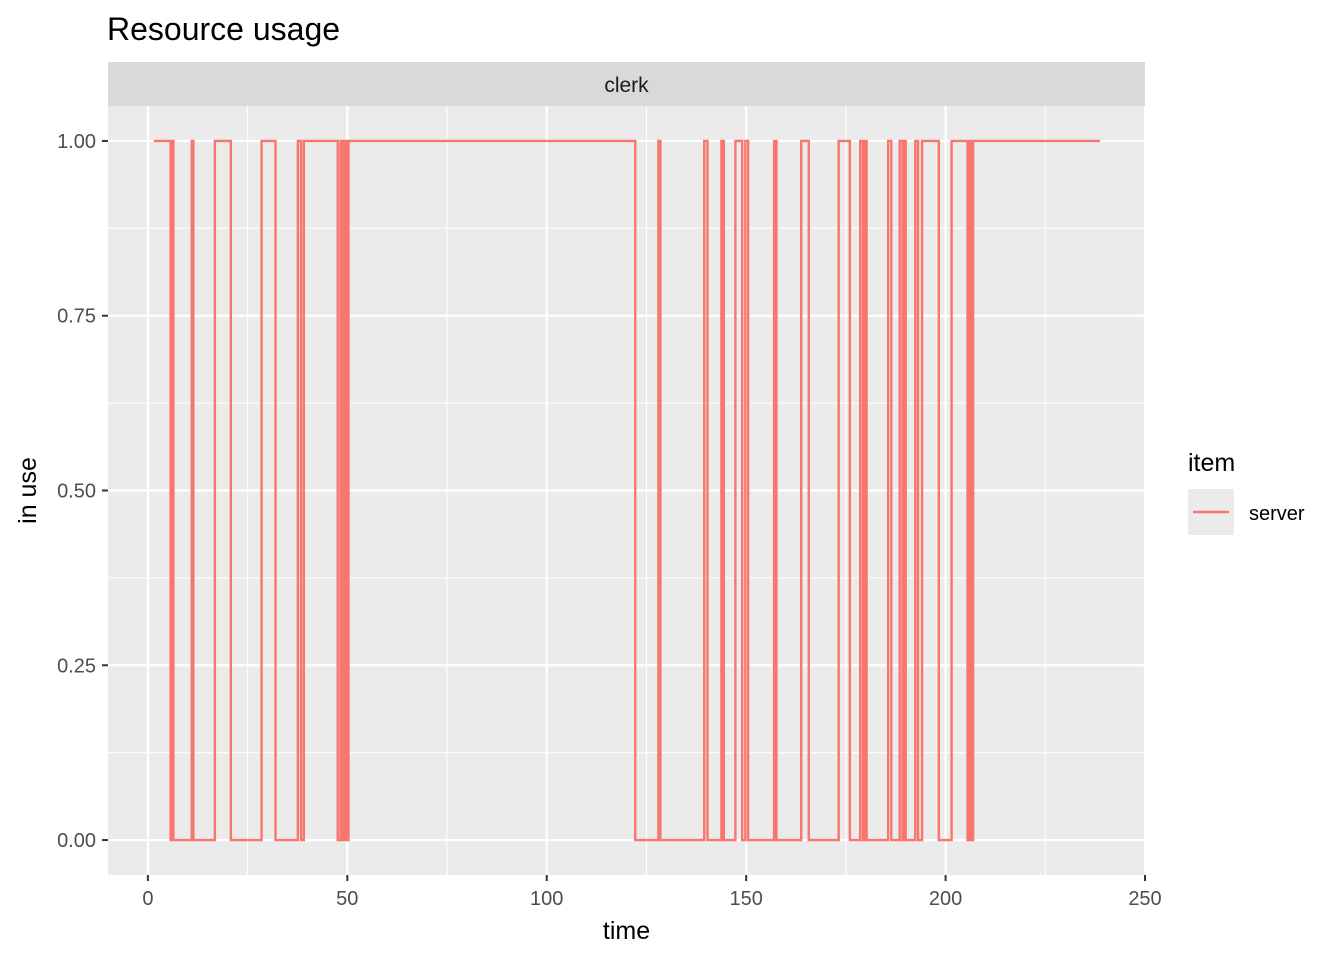  I want to click on y-tick-label: 0.25, so click(76, 666).